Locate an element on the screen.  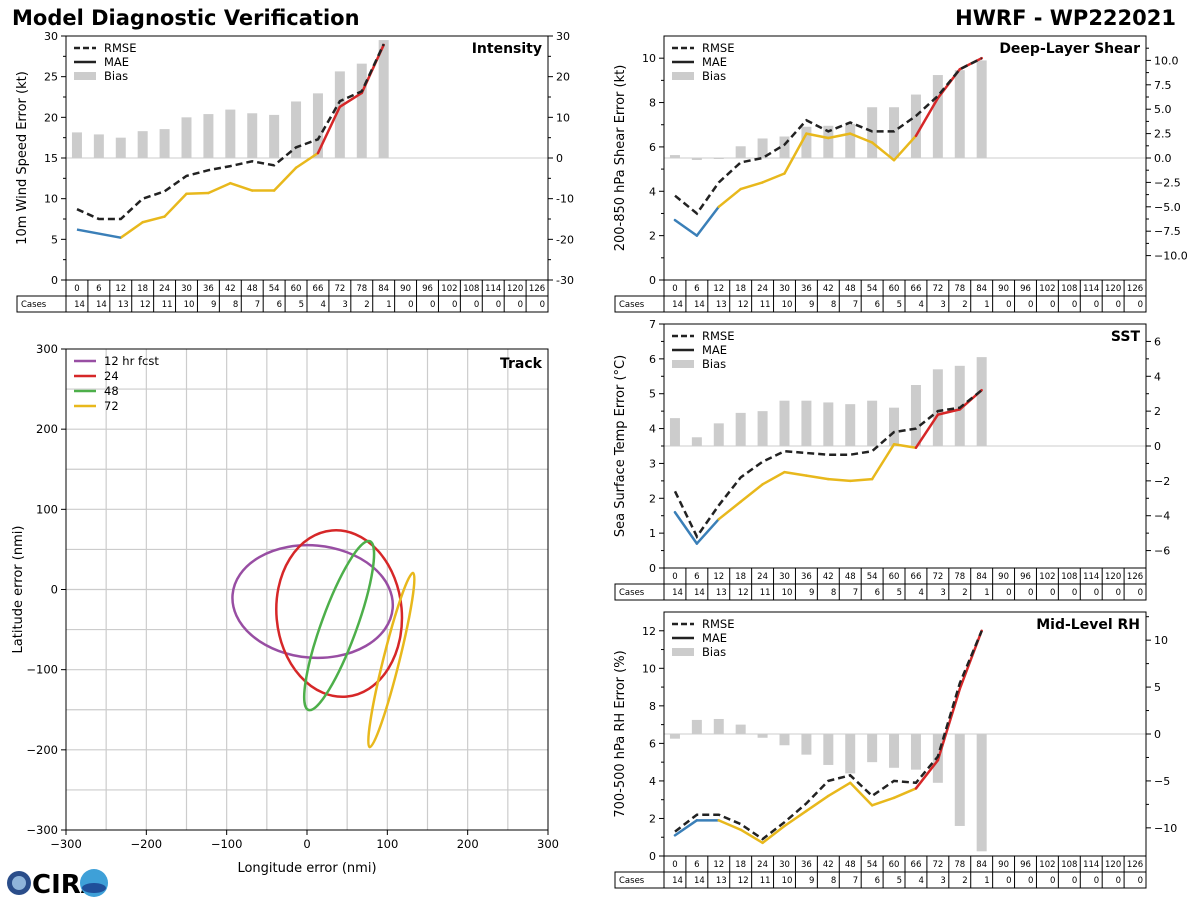
table-case-count: 5 is located at coordinates (899, 881).